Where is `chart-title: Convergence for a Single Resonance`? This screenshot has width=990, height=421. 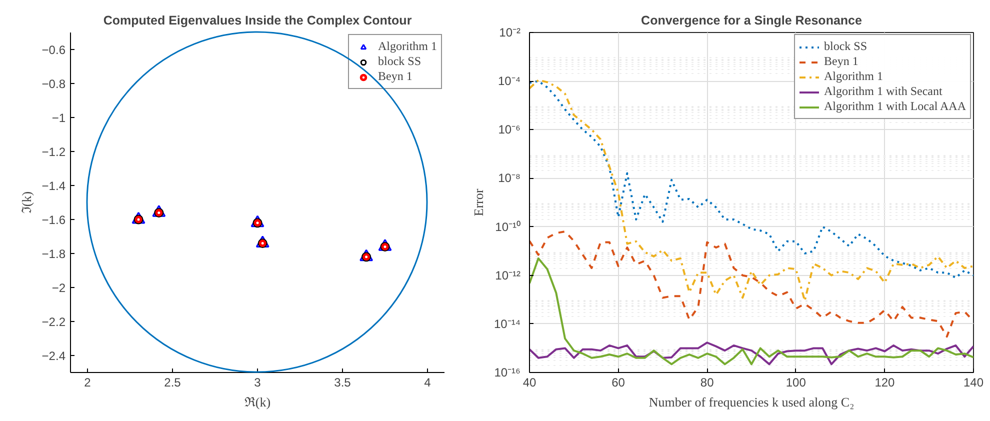 chart-title: Convergence for a Single Resonance is located at coordinates (751, 21).